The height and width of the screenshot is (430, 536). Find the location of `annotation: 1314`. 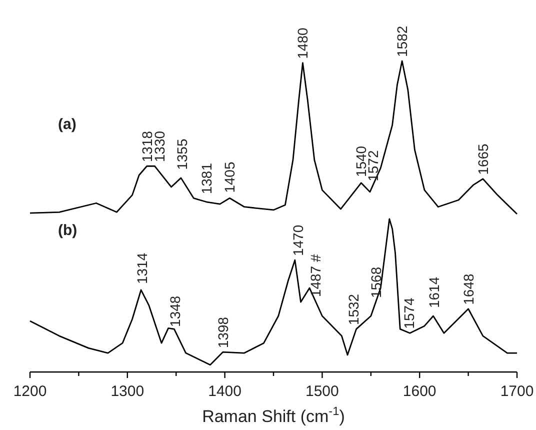

annotation: 1314 is located at coordinates (142, 268).